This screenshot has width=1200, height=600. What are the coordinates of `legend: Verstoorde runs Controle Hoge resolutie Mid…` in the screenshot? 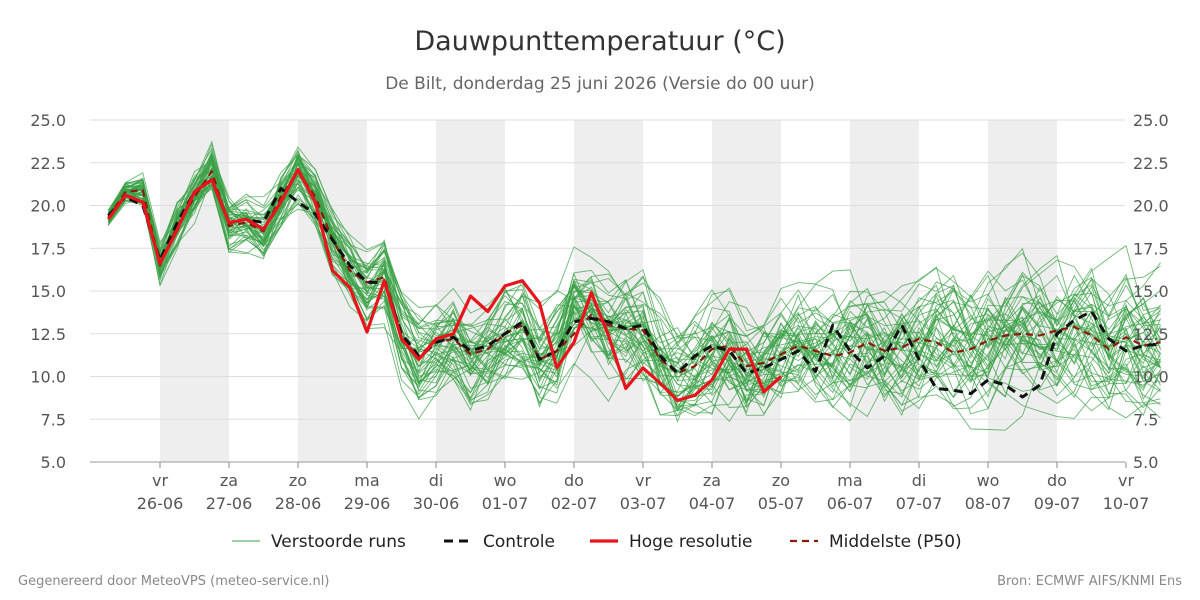 It's located at (597, 542).